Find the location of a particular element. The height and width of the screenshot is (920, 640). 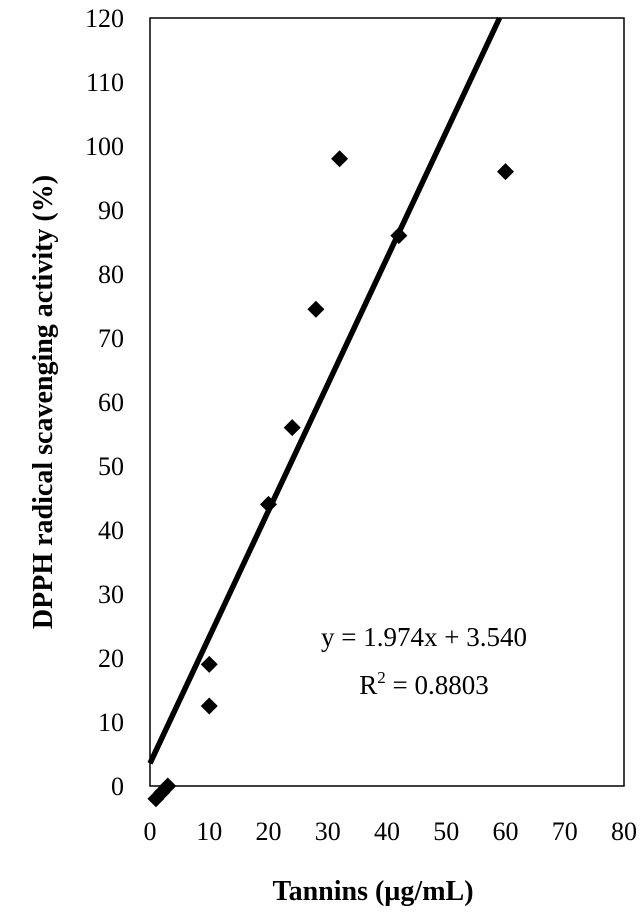

y-tick-label: 60 is located at coordinates (111, 402).